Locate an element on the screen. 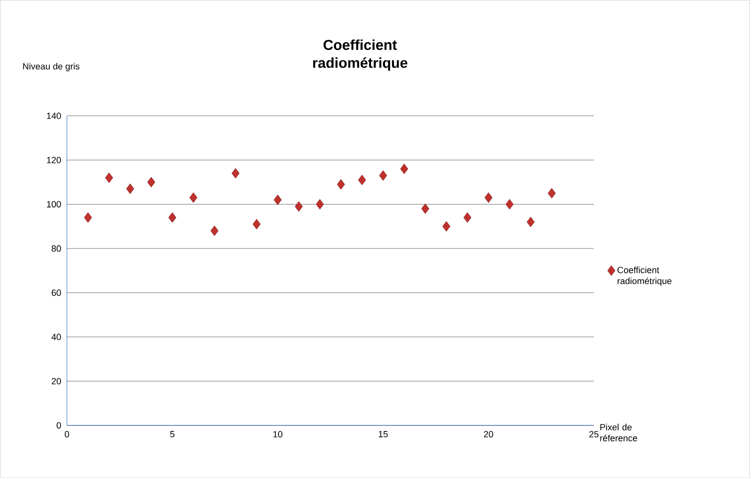 The width and height of the screenshot is (750, 478). y-tick-label: 100 is located at coordinates (54, 204).